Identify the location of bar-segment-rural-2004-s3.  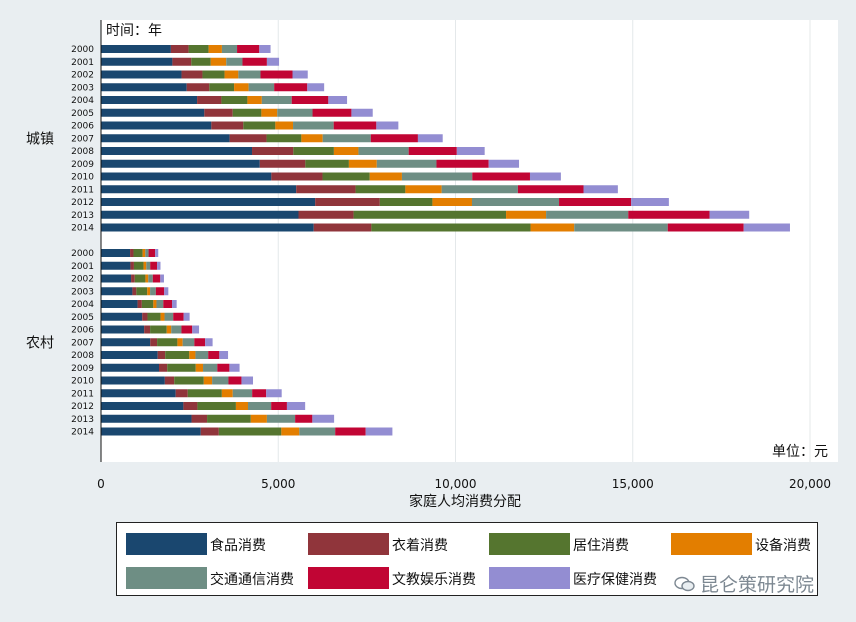
(155, 304).